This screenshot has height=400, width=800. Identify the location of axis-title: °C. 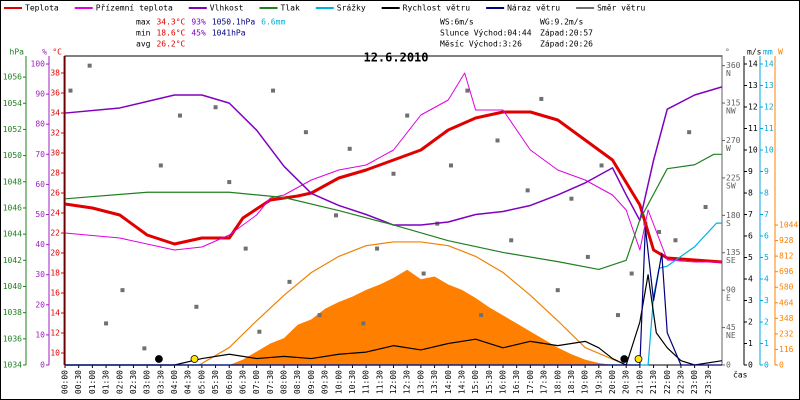
(57, 52).